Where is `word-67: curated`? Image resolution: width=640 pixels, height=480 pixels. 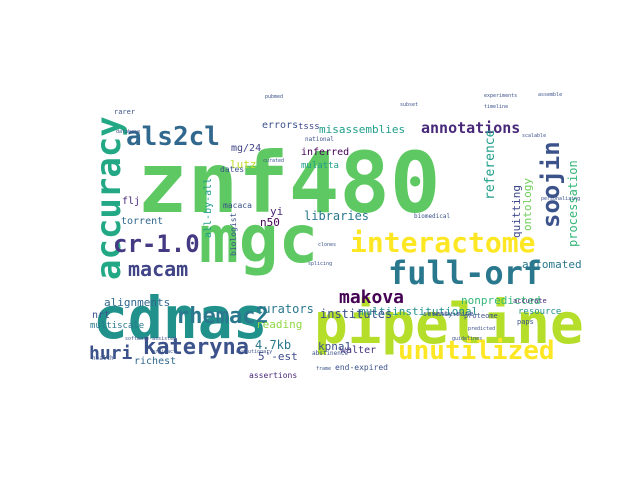 word-67: curated is located at coordinates (273, 161).